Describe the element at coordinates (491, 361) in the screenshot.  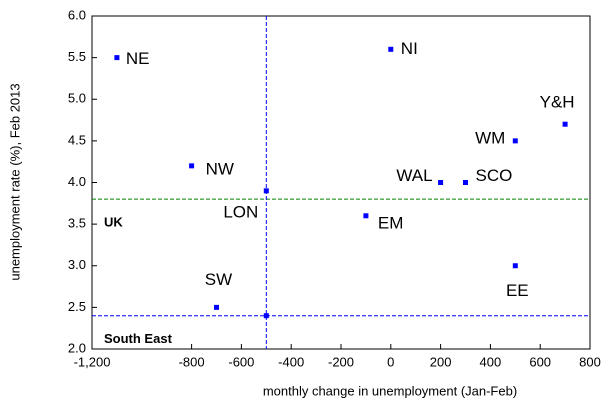
I see `x-tick-label: 400` at that location.